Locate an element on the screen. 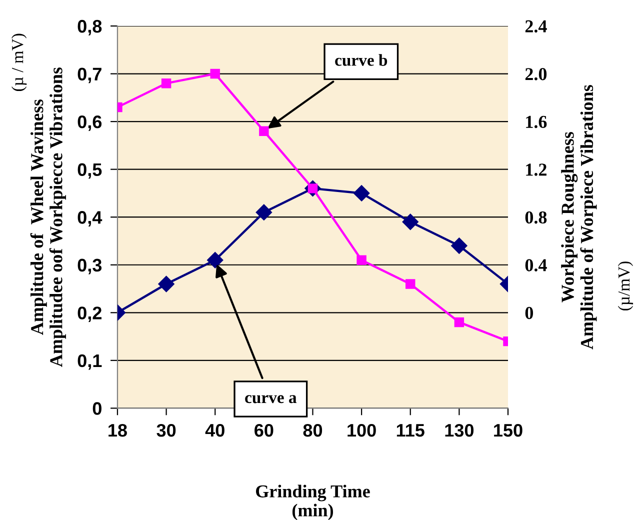 The height and width of the screenshot is (520, 635). y2-axis-title: Workpiece Roughness Amplitude of Worpiece Vibrations is located at coordinates (579, 217).